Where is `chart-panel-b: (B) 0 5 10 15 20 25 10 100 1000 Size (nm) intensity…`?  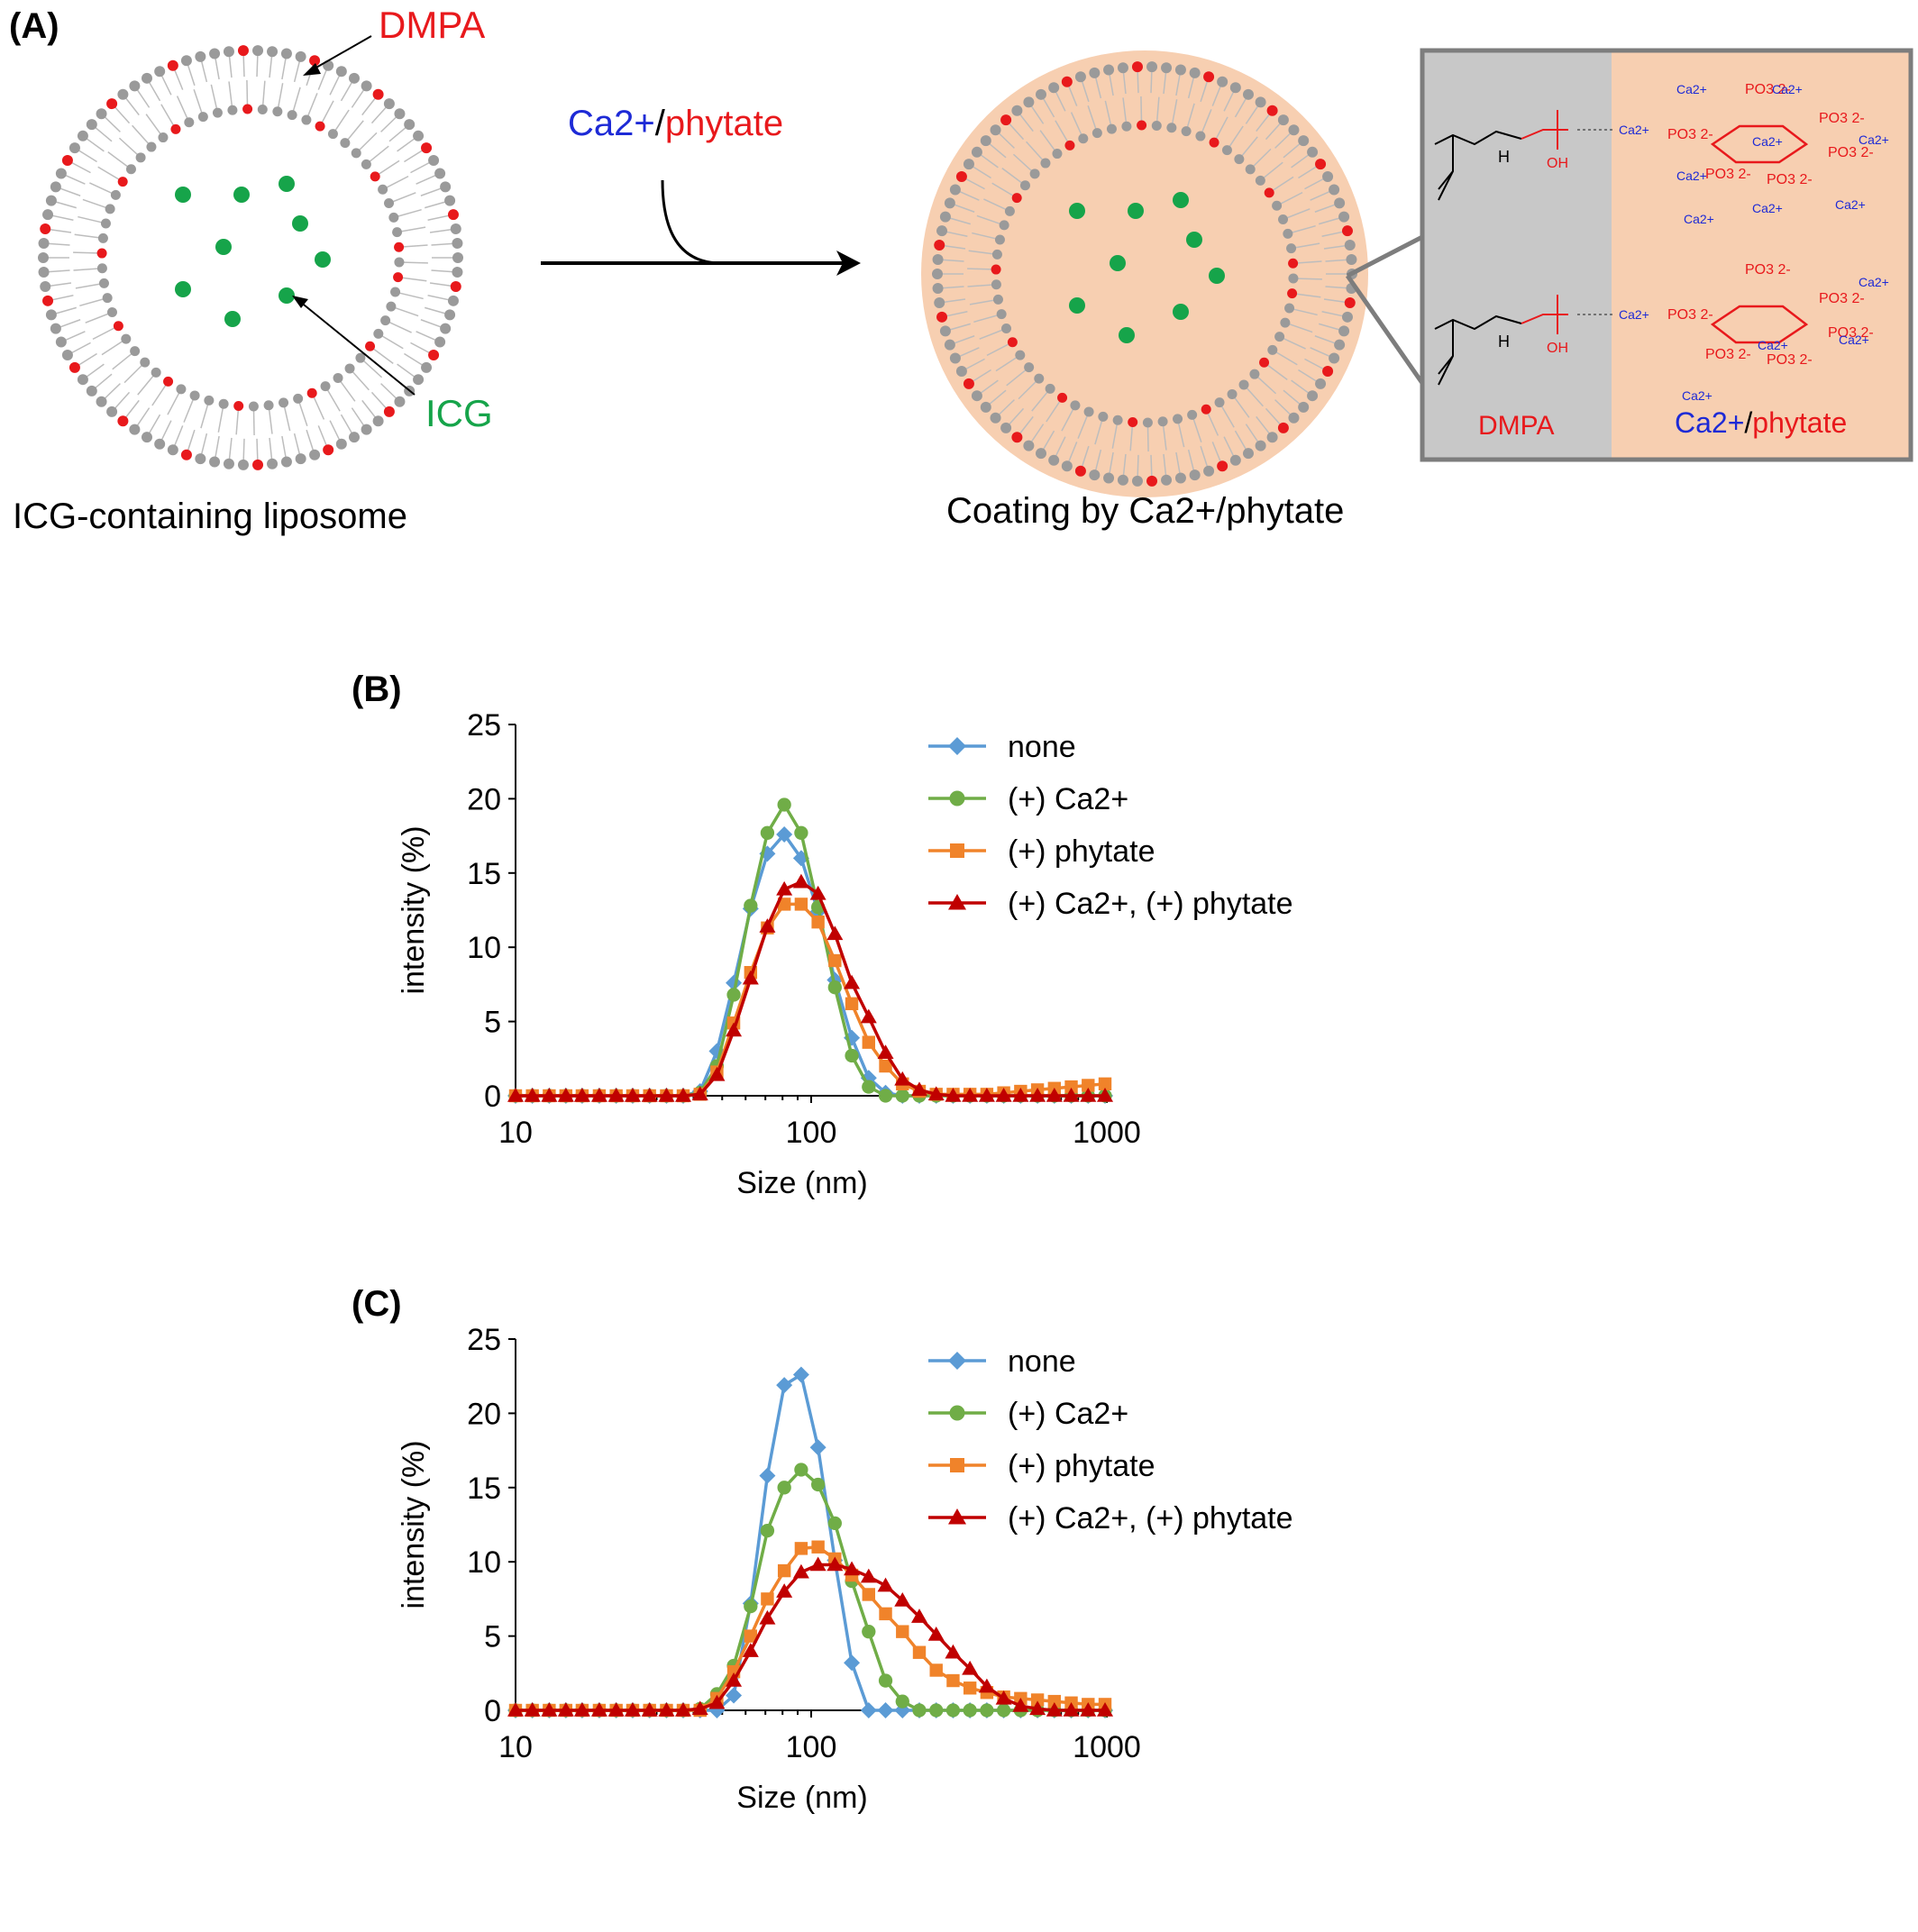 chart-panel-b: (B) 0 5 10 15 20 25 10 100 1000 Size (nm) intensity… is located at coordinates (822, 935).